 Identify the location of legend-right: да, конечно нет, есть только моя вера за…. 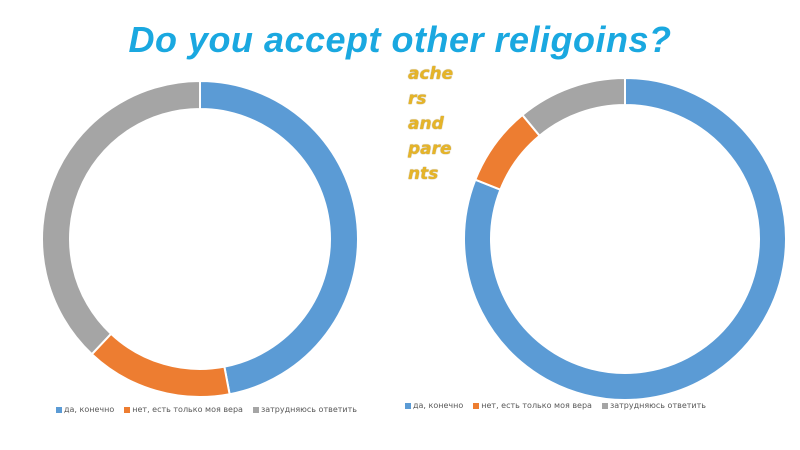
(560, 405).